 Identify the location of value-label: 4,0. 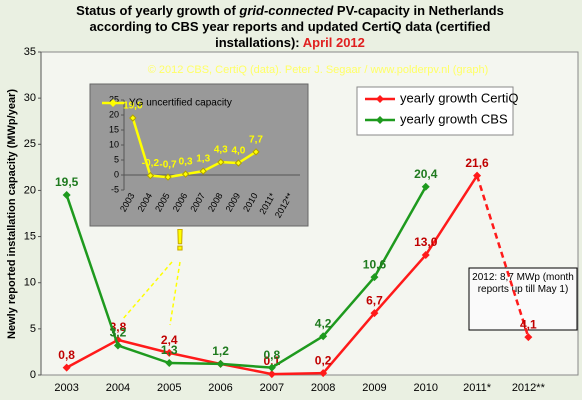
(238, 151).